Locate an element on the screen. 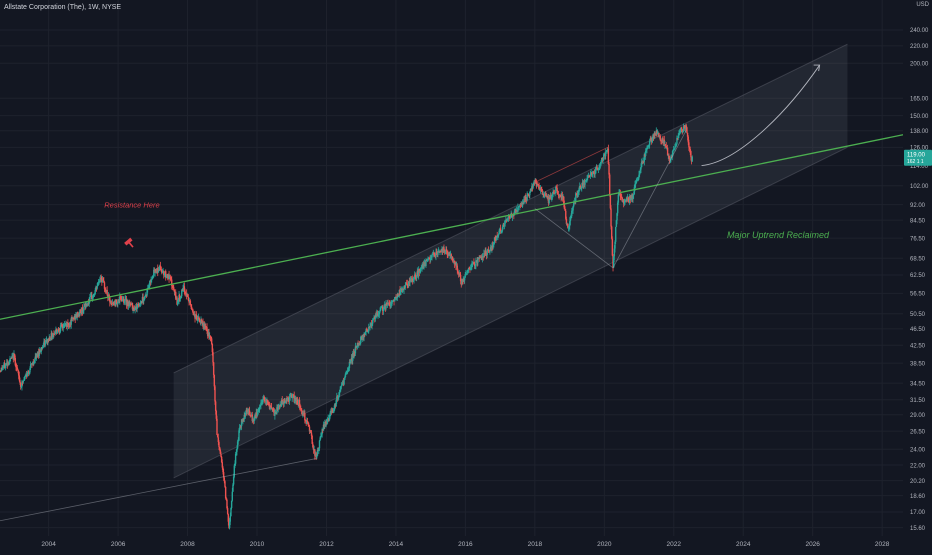 The width and height of the screenshot is (932, 555). price-tick-label: 34.50 is located at coordinates (918, 384).